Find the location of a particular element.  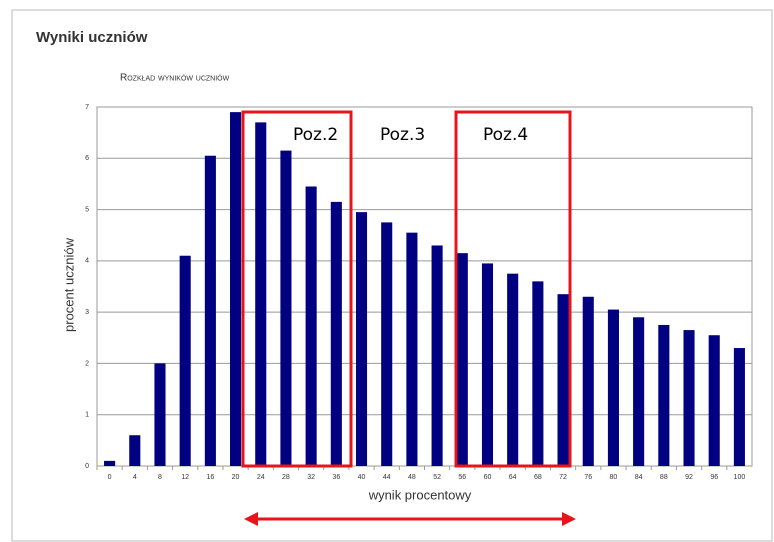

y-tick-label: 7 is located at coordinates (87, 107).